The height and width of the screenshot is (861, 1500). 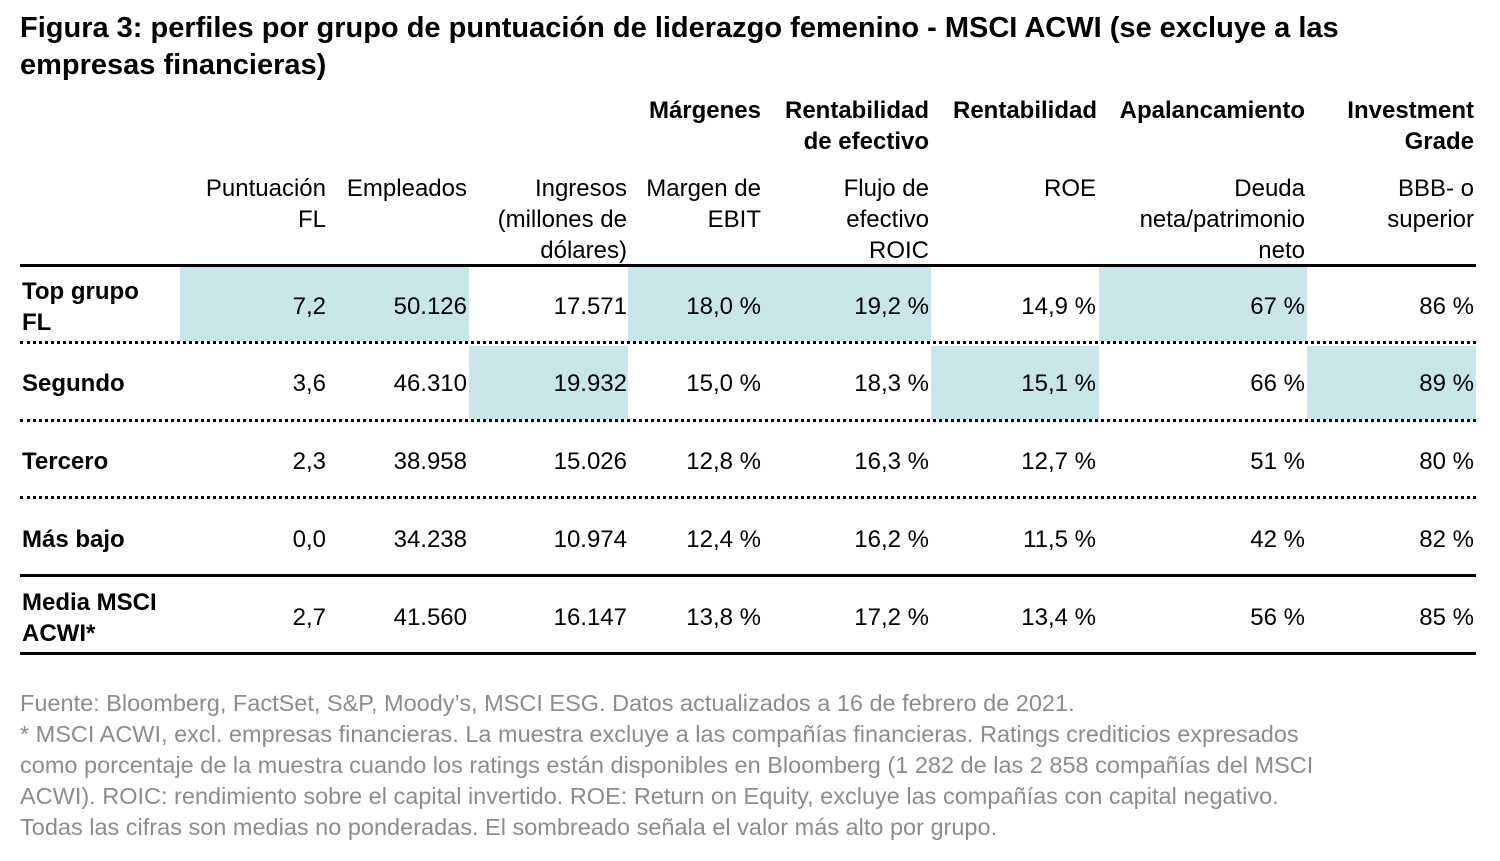 I want to click on cell-bajo-margen: 12,4 %, so click(x=723, y=539).